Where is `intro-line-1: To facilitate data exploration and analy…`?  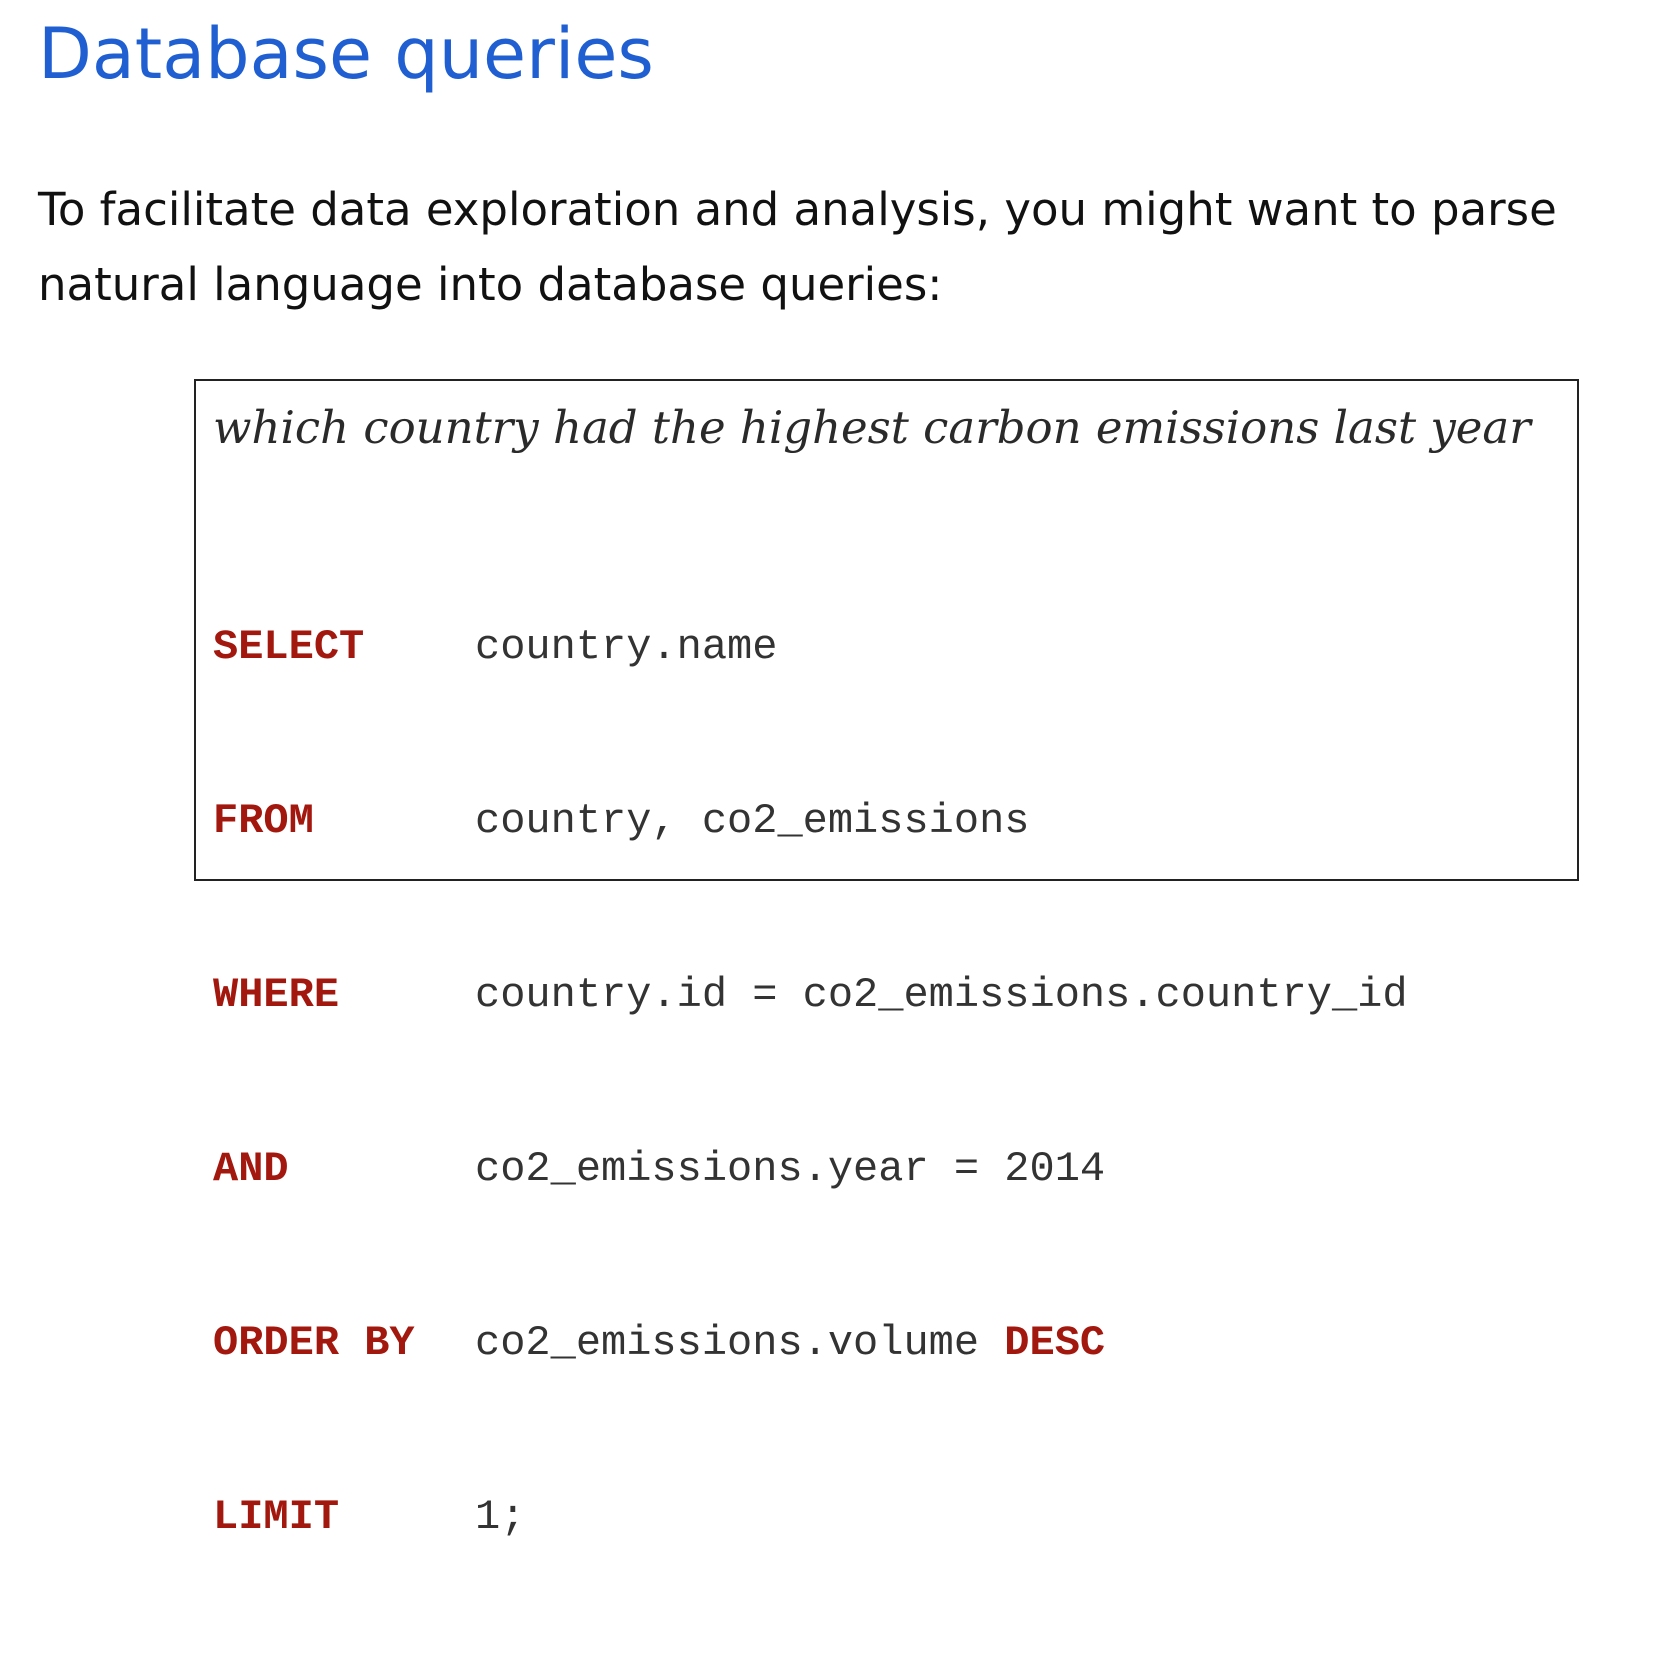
intro-line-1: To facilitate data exploration and analy… is located at coordinates (797, 209).